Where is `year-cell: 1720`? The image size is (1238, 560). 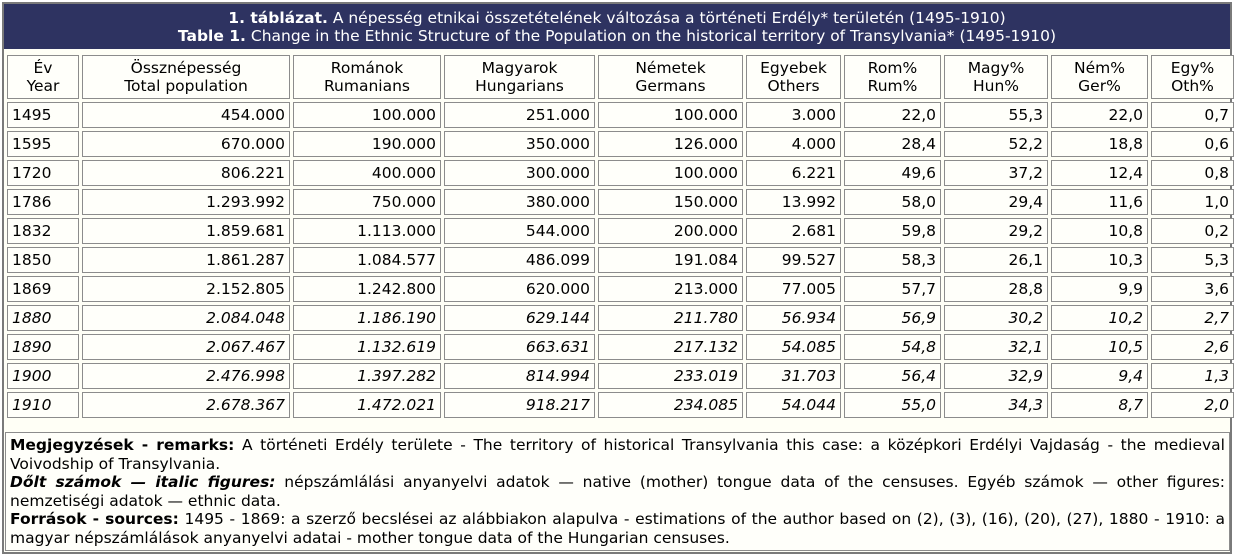
year-cell: 1720 is located at coordinates (43, 173).